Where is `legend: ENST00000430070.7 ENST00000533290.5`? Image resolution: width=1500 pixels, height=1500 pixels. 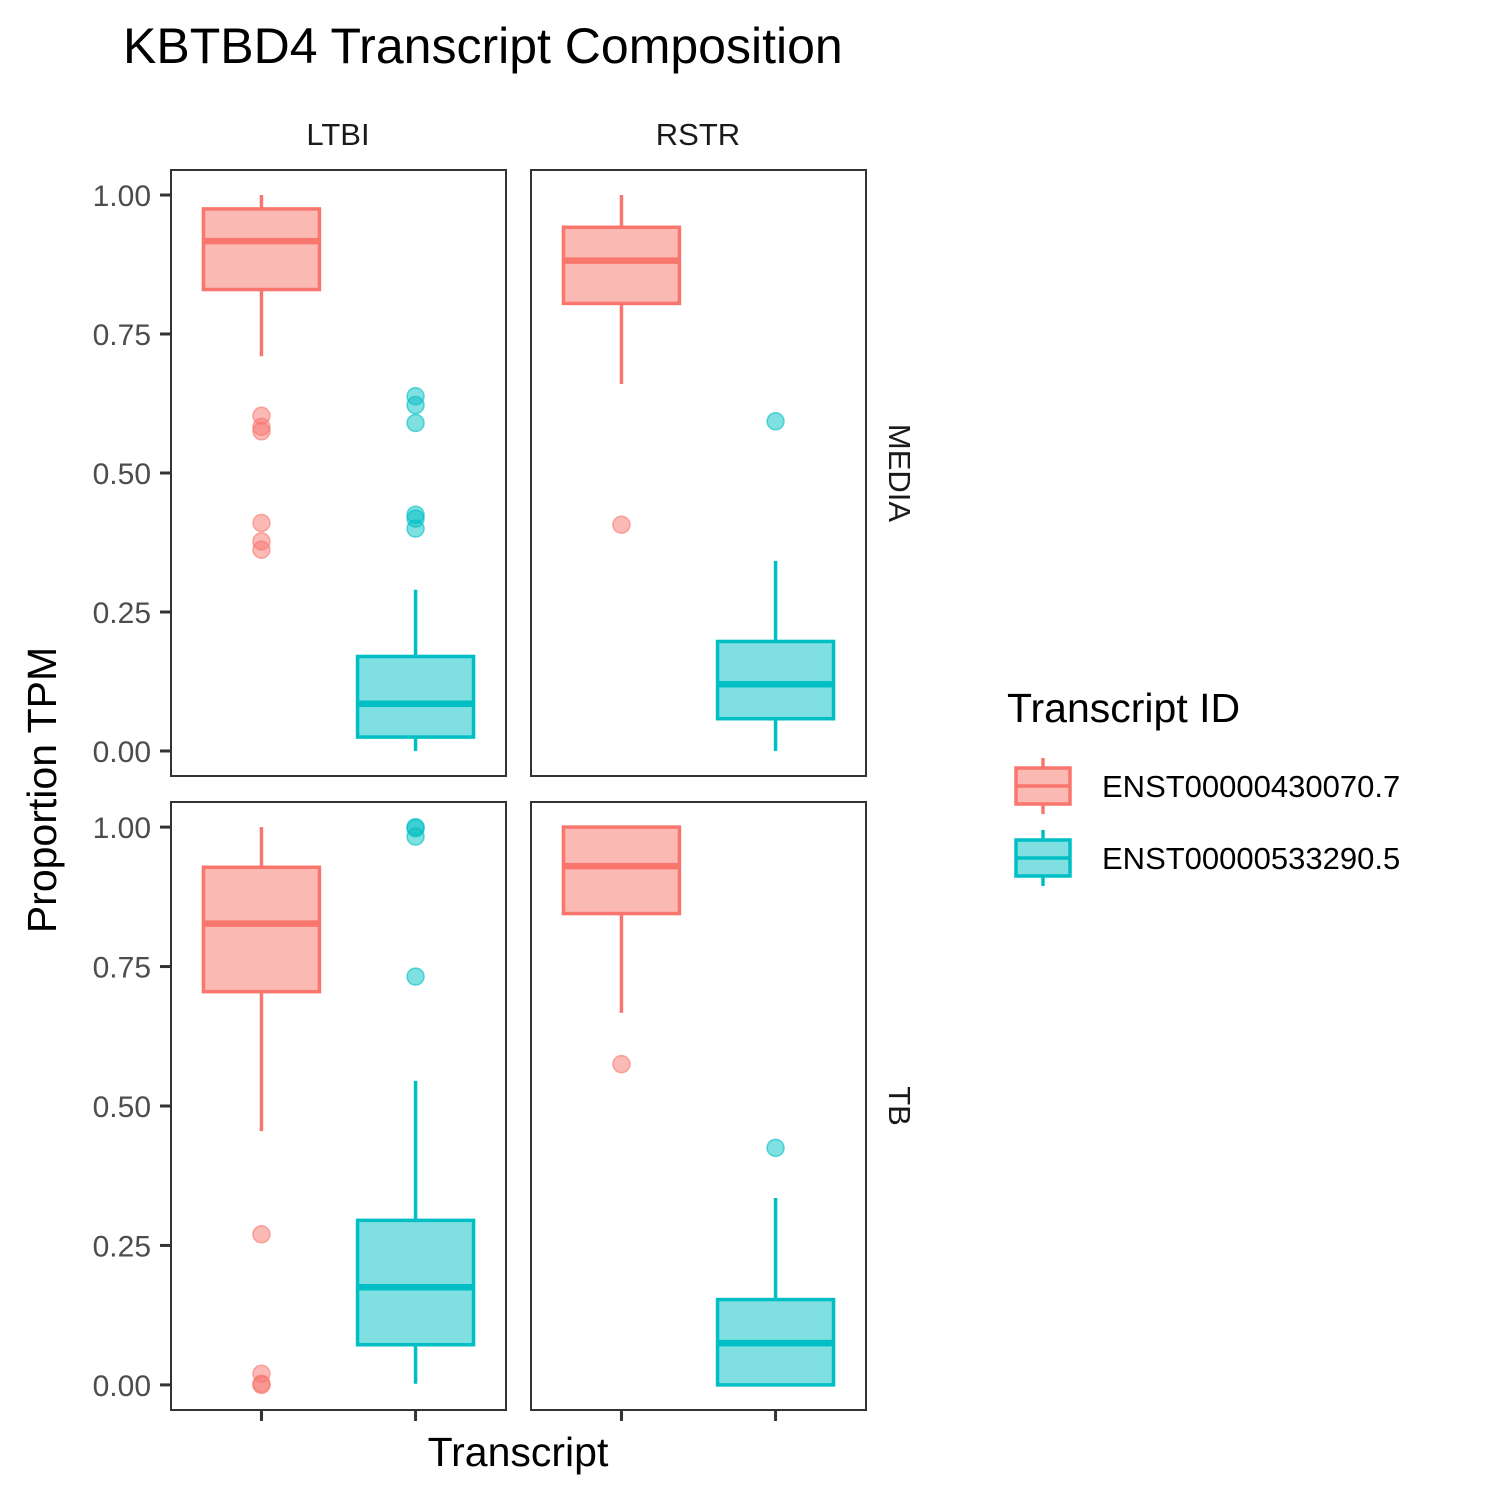
legend: ENST00000430070.7 ENST00000533290.5 is located at coordinates (1207, 822).